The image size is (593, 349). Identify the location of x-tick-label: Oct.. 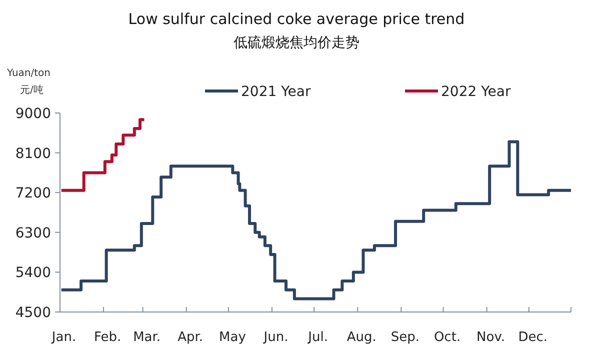
(447, 337).